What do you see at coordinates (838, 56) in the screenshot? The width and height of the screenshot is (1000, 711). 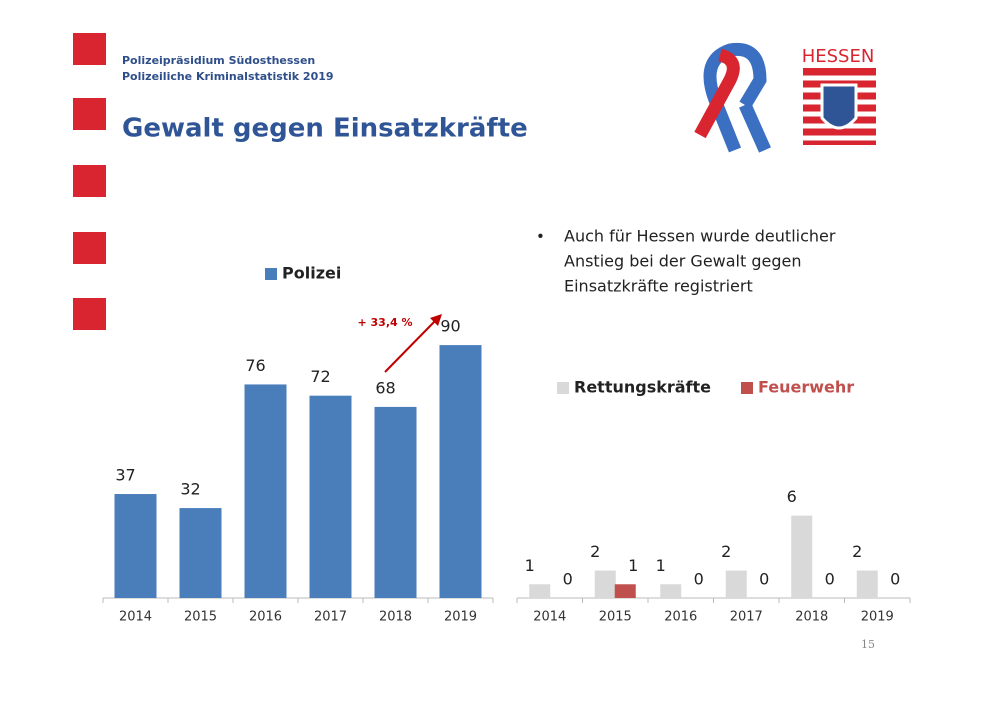 I see `logo-text: HESSEN` at bounding box center [838, 56].